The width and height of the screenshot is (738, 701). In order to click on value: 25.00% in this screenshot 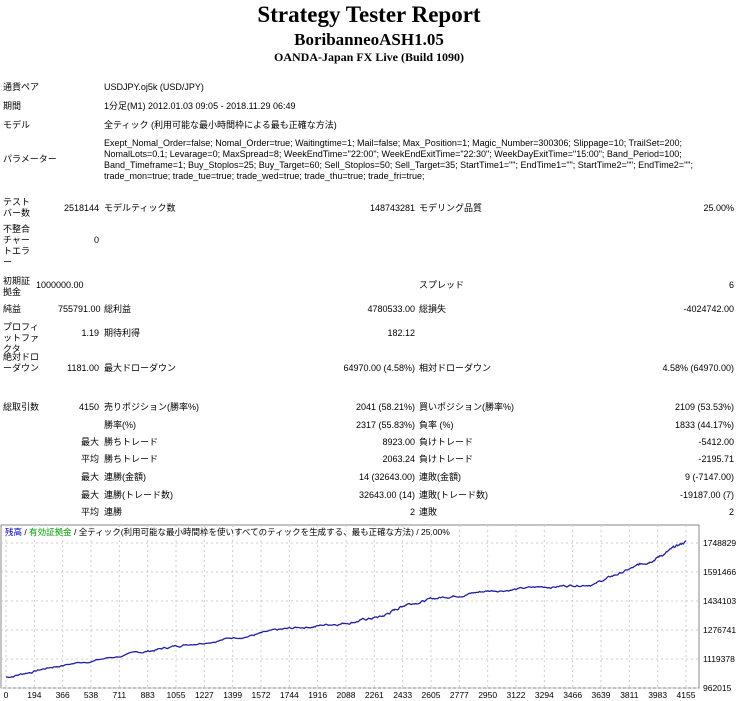, I will do `click(718, 208)`.